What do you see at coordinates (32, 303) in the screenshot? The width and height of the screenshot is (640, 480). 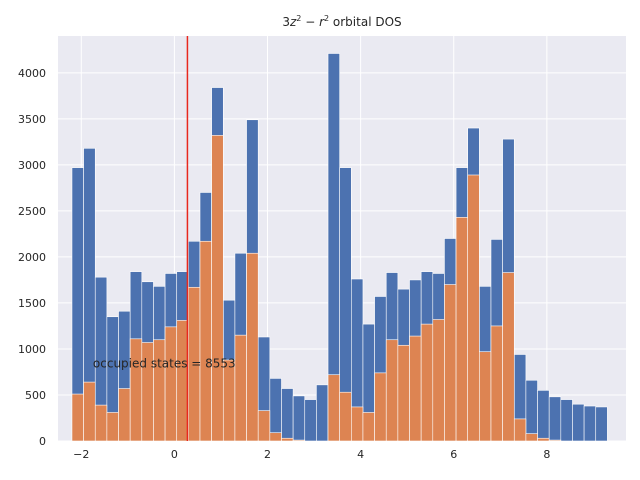 I see `y-tick-label: 1500` at bounding box center [32, 303].